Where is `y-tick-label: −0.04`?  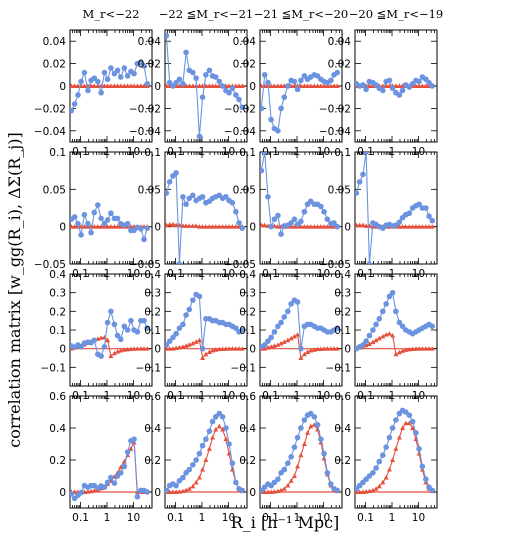 y-tick-label: −0.04 is located at coordinates (335, 132).